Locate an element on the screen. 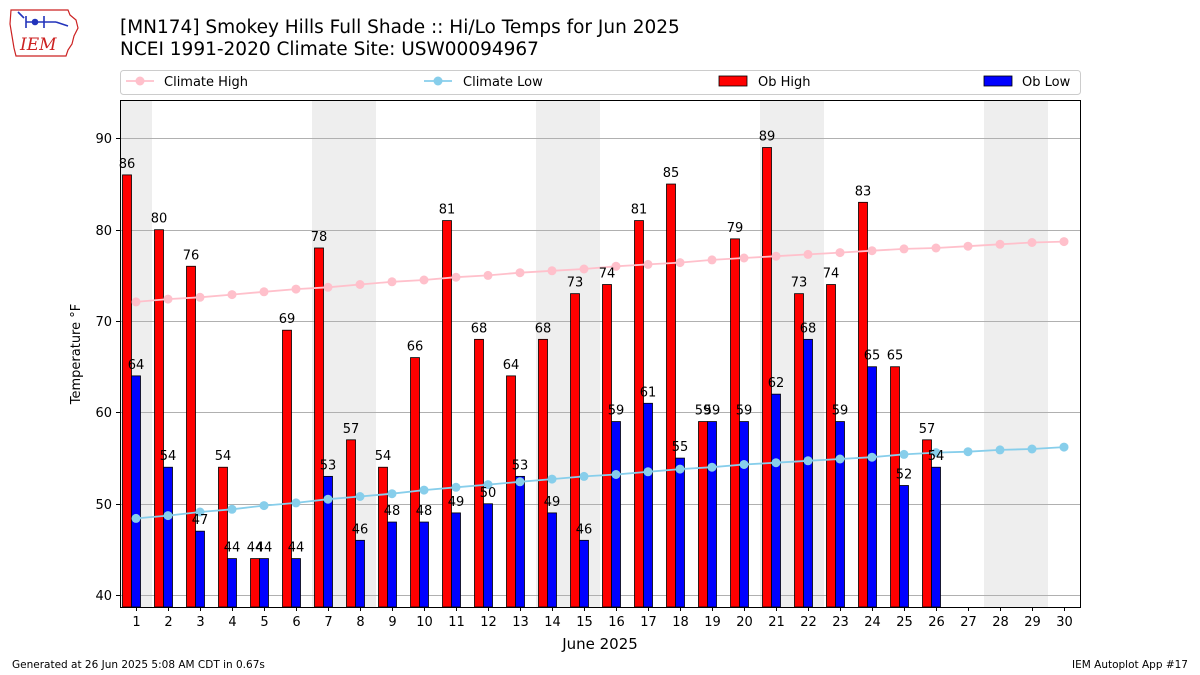  x-tick-label: 26 is located at coordinates (936, 622).